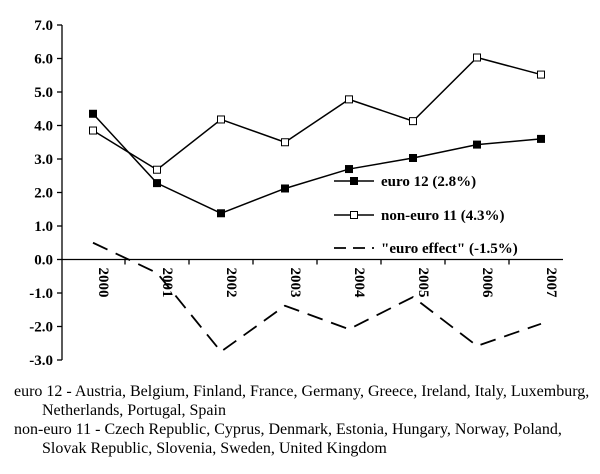 Image resolution: width=600 pixels, height=474 pixels. What do you see at coordinates (231, 283) in the screenshot?
I see `x-tick-label: 2002` at bounding box center [231, 283].